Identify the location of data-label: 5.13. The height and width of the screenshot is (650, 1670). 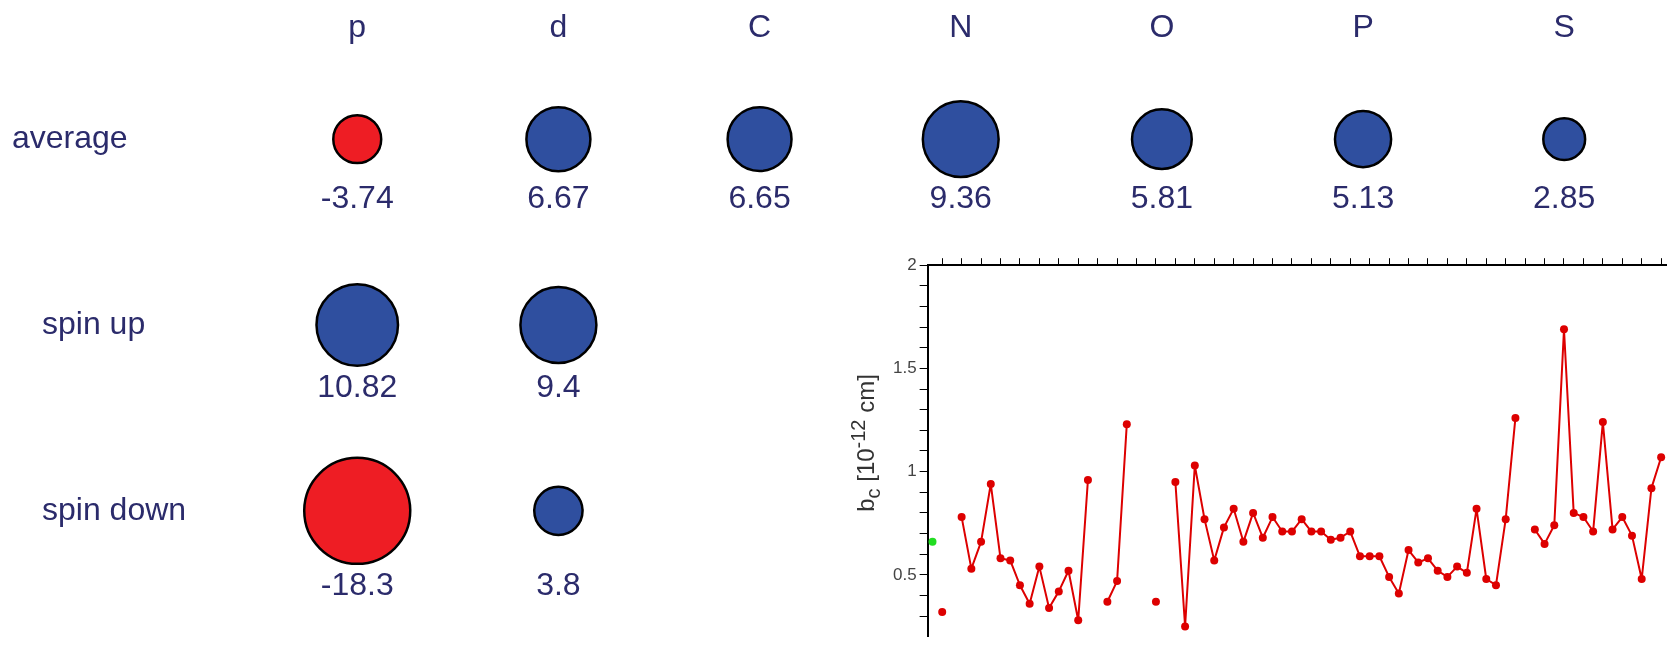
(1363, 196).